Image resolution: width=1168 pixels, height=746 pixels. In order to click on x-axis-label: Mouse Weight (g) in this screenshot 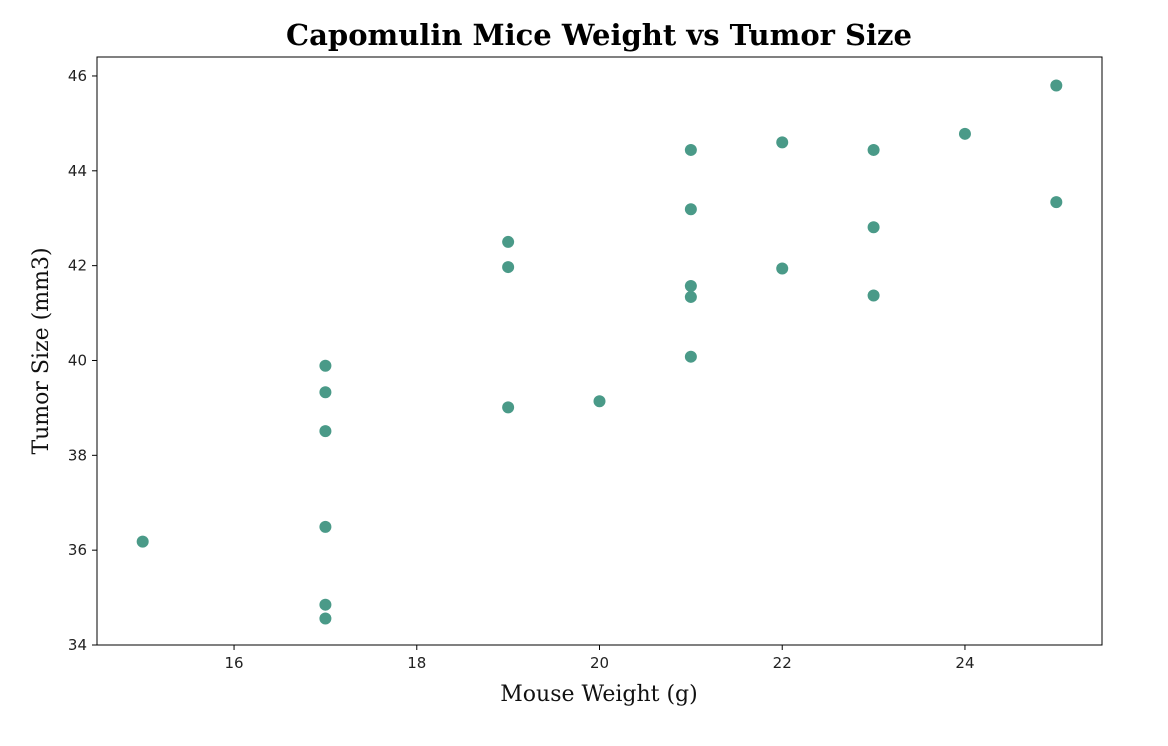, I will do `click(598, 694)`.